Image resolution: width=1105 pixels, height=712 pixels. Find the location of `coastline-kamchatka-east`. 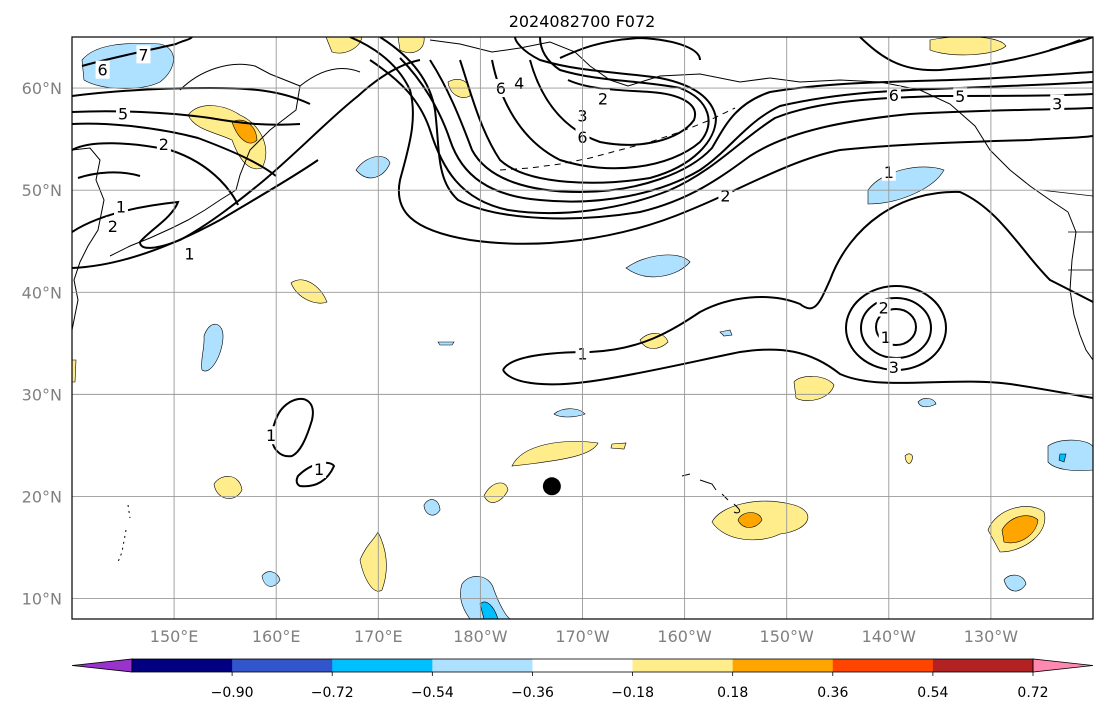

coastline-kamchatka-east is located at coordinates (330, 77).